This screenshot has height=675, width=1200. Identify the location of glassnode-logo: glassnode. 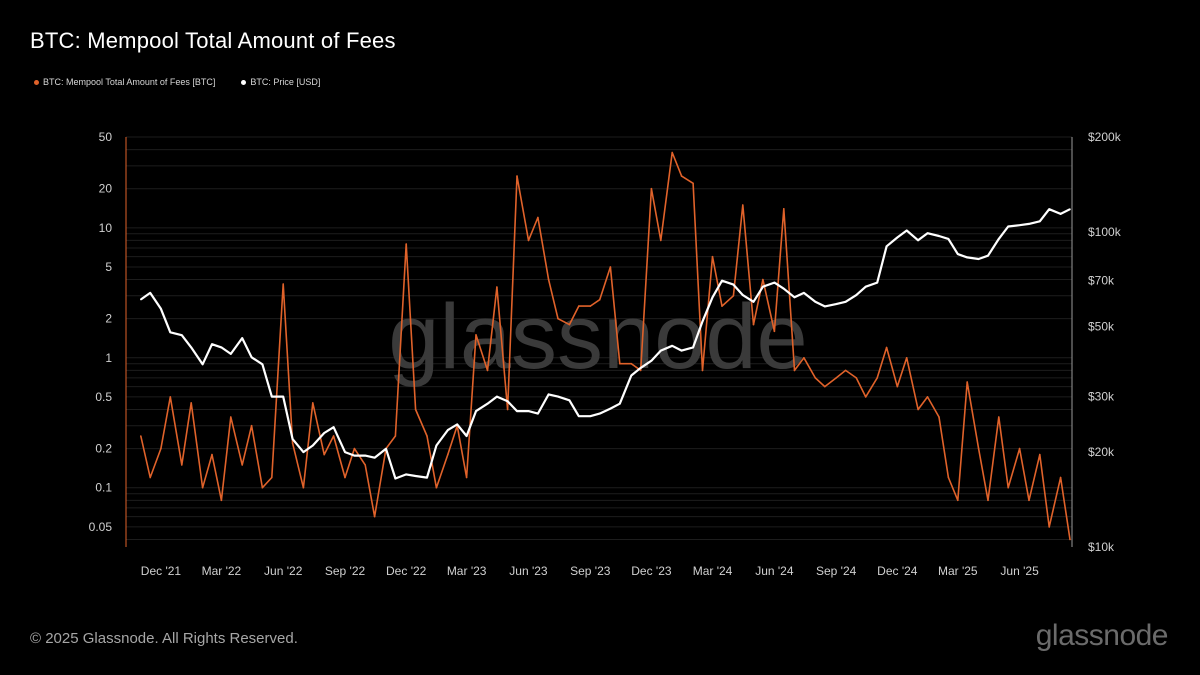
(1102, 635).